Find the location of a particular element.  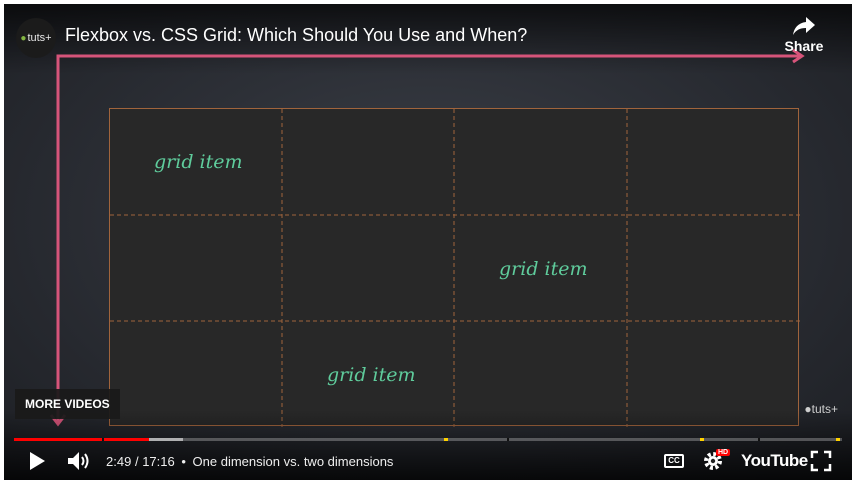

current-time: 2:49 is located at coordinates (119, 461).